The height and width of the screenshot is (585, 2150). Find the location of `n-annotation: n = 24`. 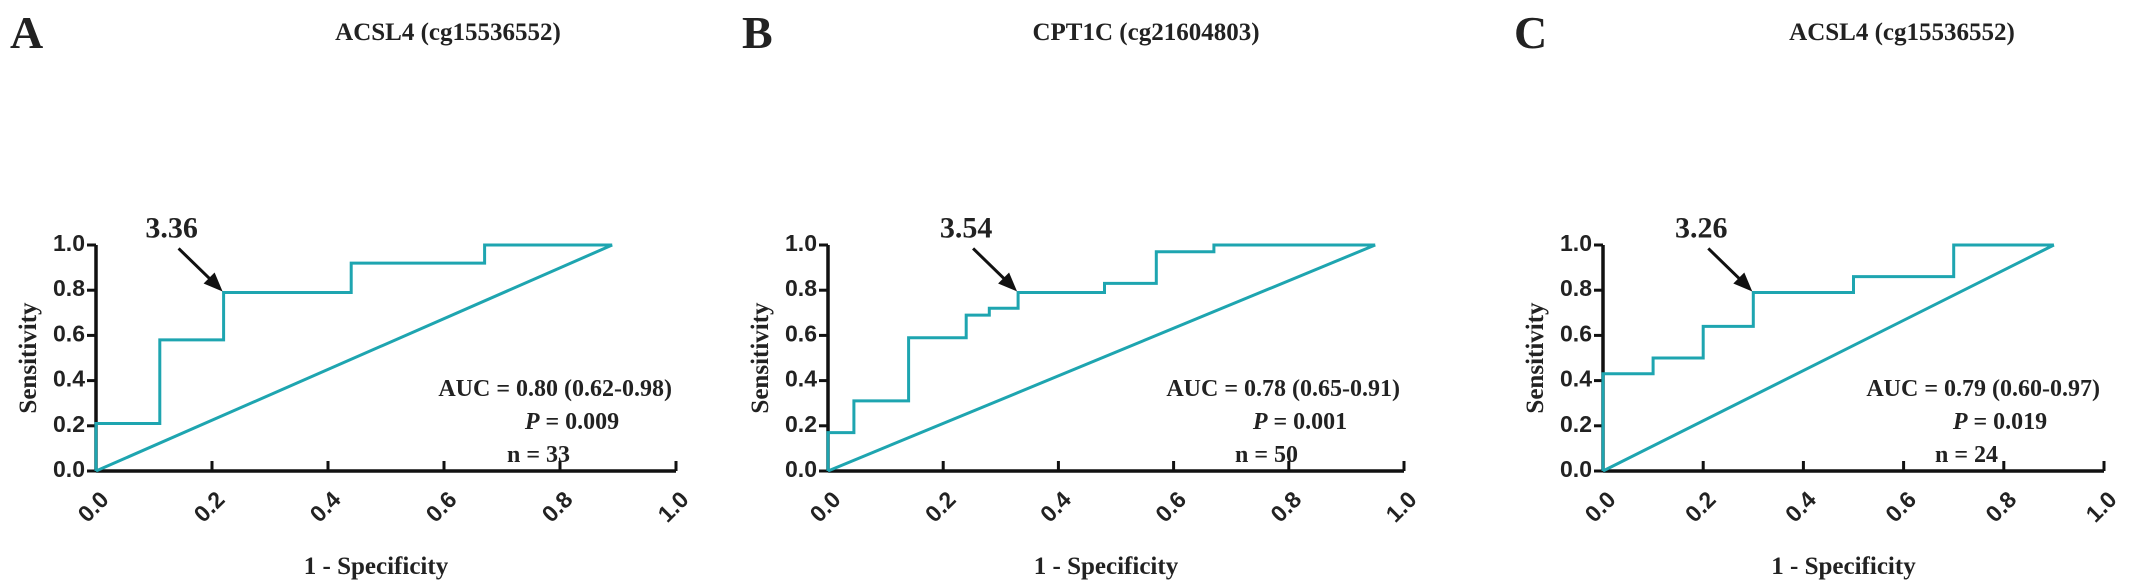

n-annotation: n = 24 is located at coordinates (1966, 455).